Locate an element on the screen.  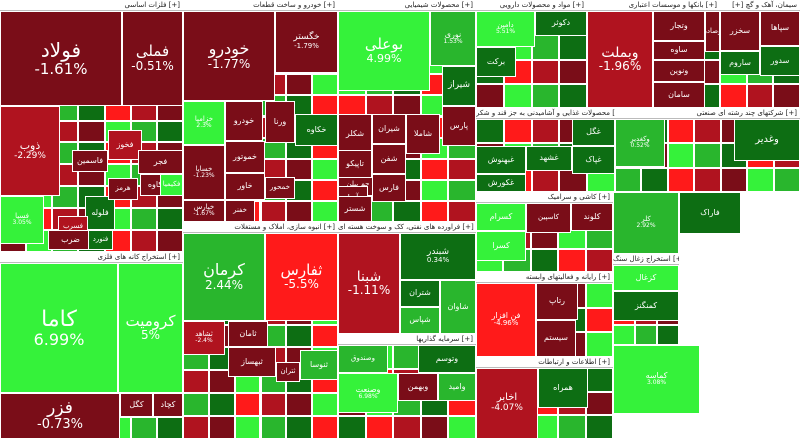
sector-header: بانکها و موسسات اعتباری [+] is located at coordinates (653, 5).